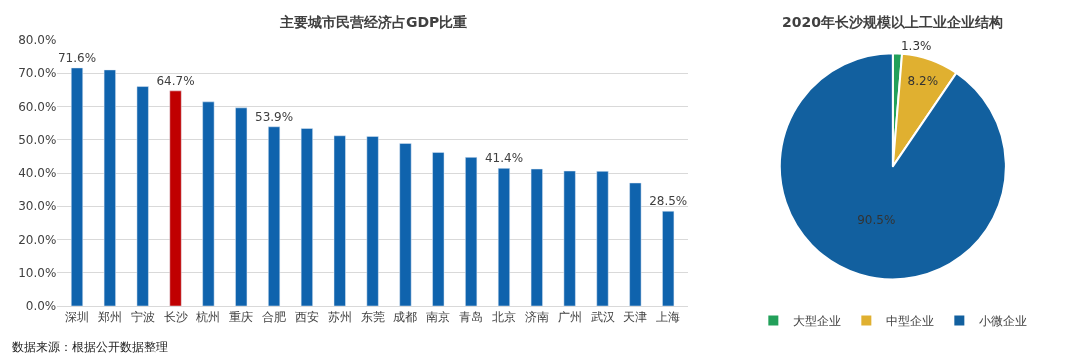  What do you see at coordinates (274, 317) in the screenshot?
I see `x-tick-label: 合肥` at bounding box center [274, 317].